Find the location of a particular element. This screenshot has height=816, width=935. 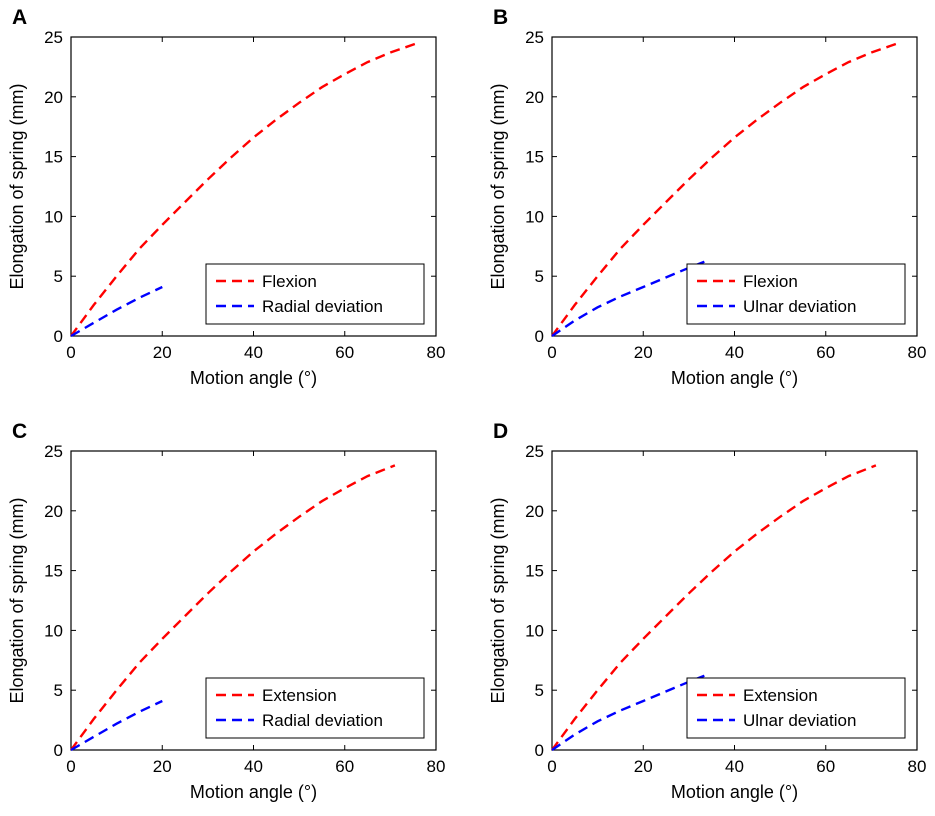

legend: Flexion Ulnar deviation is located at coordinates (796, 294).